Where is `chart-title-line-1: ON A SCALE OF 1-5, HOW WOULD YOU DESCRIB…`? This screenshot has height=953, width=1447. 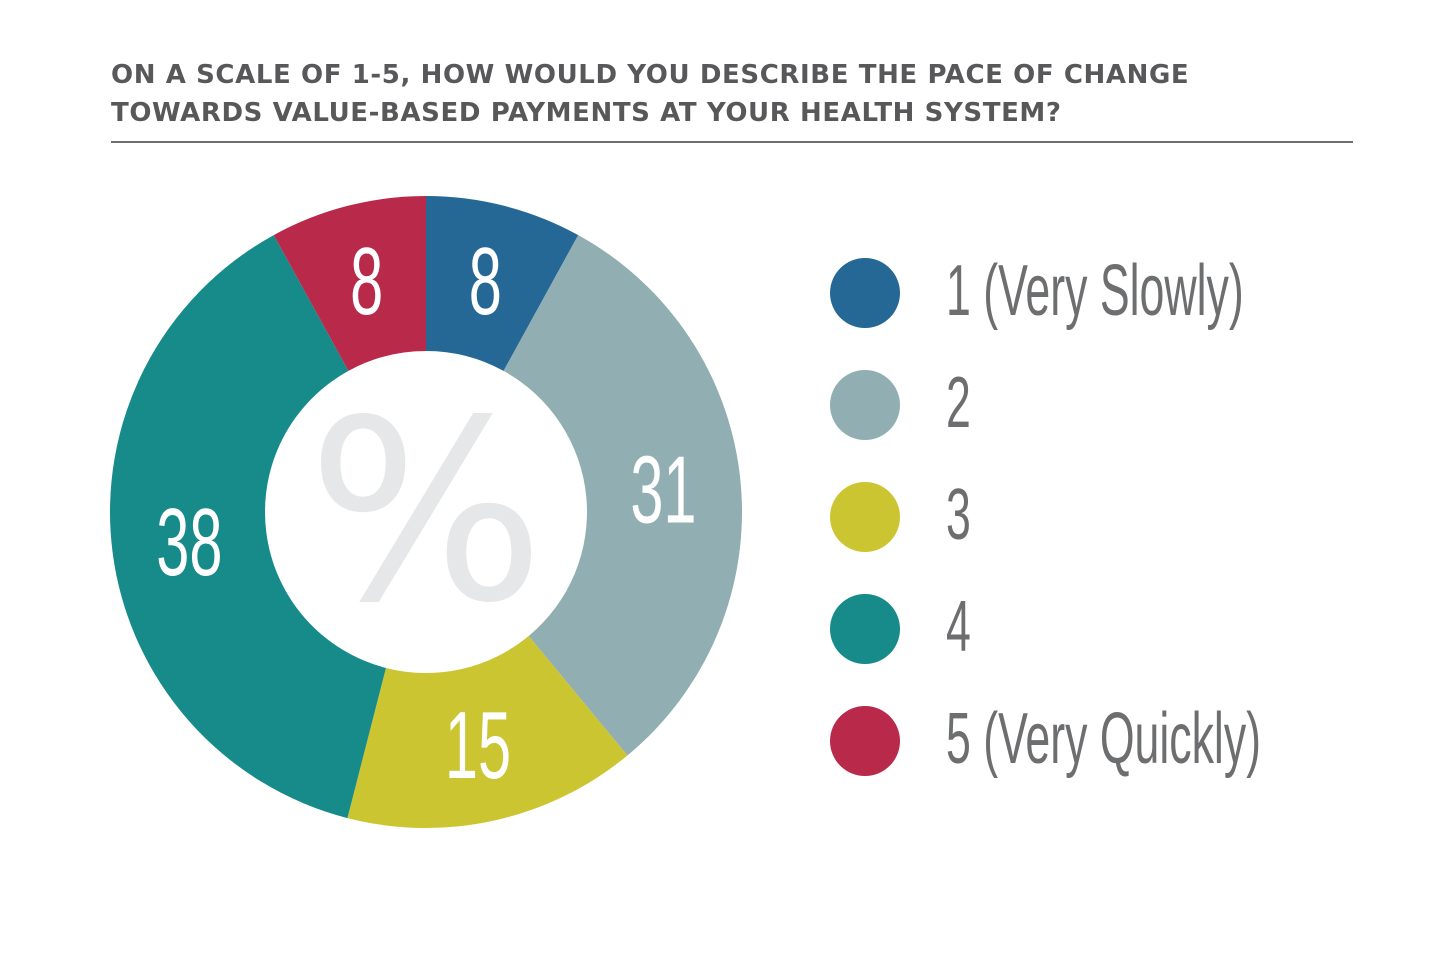
chart-title-line-1: ON A SCALE OF 1-5, HOW WOULD YOU DESCRIB… is located at coordinates (650, 75).